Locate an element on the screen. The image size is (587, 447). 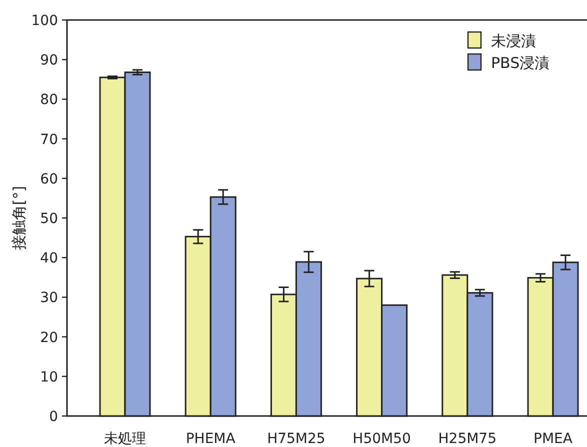
x-tick-label: H75M25 is located at coordinates (296, 439).